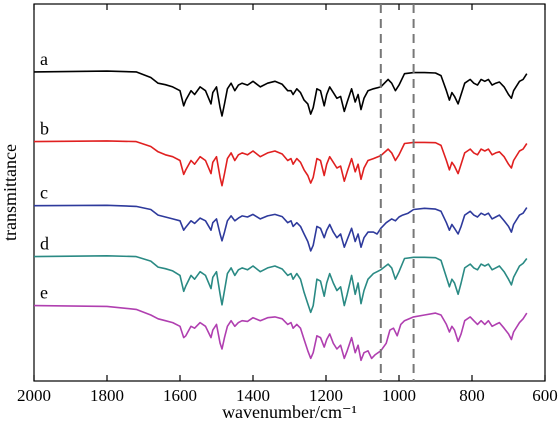 The width and height of the screenshot is (559, 432). What do you see at coordinates (289, 412) in the screenshot?
I see `x-axis-label: wavenumber/cm⁻¹` at bounding box center [289, 412].